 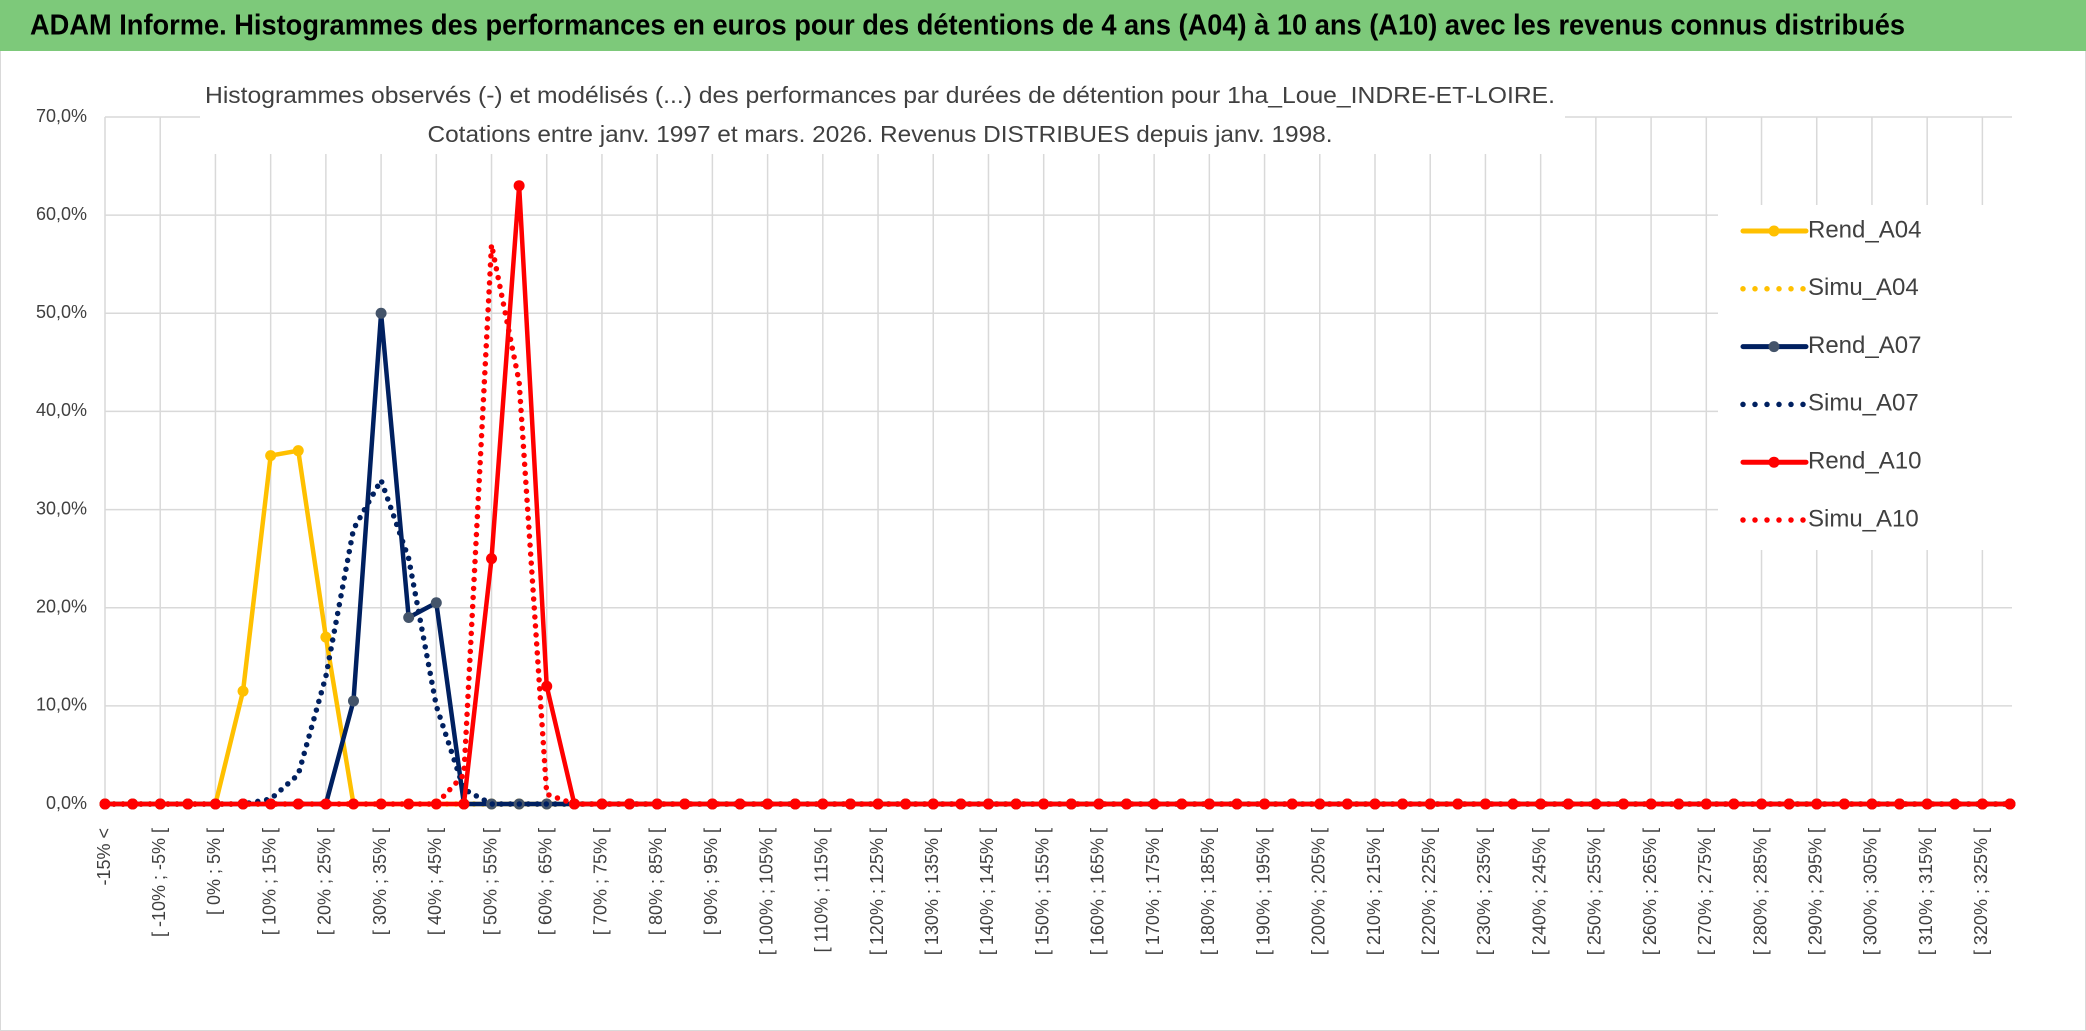 What do you see at coordinates (932, 891) in the screenshot?
I see `x-tick-label: [ 130% ; 135% [` at bounding box center [932, 891].